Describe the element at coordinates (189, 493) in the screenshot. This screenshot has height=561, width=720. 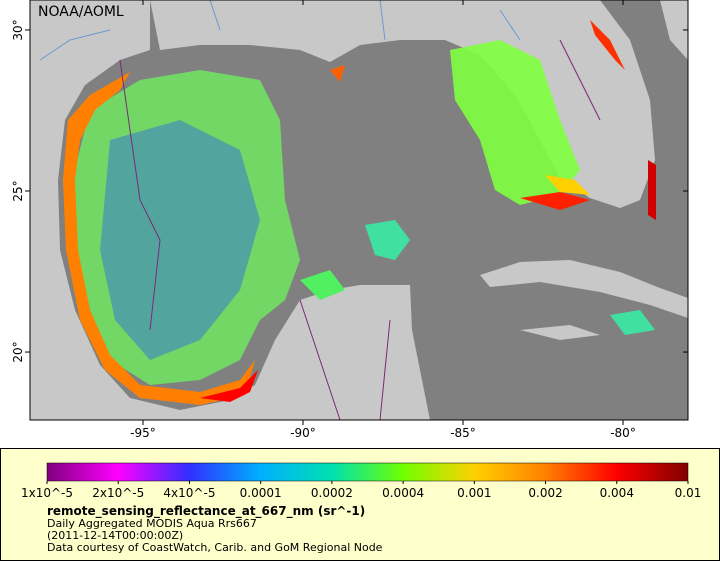
I see `colorbar-label: 4x10^-5` at that location.